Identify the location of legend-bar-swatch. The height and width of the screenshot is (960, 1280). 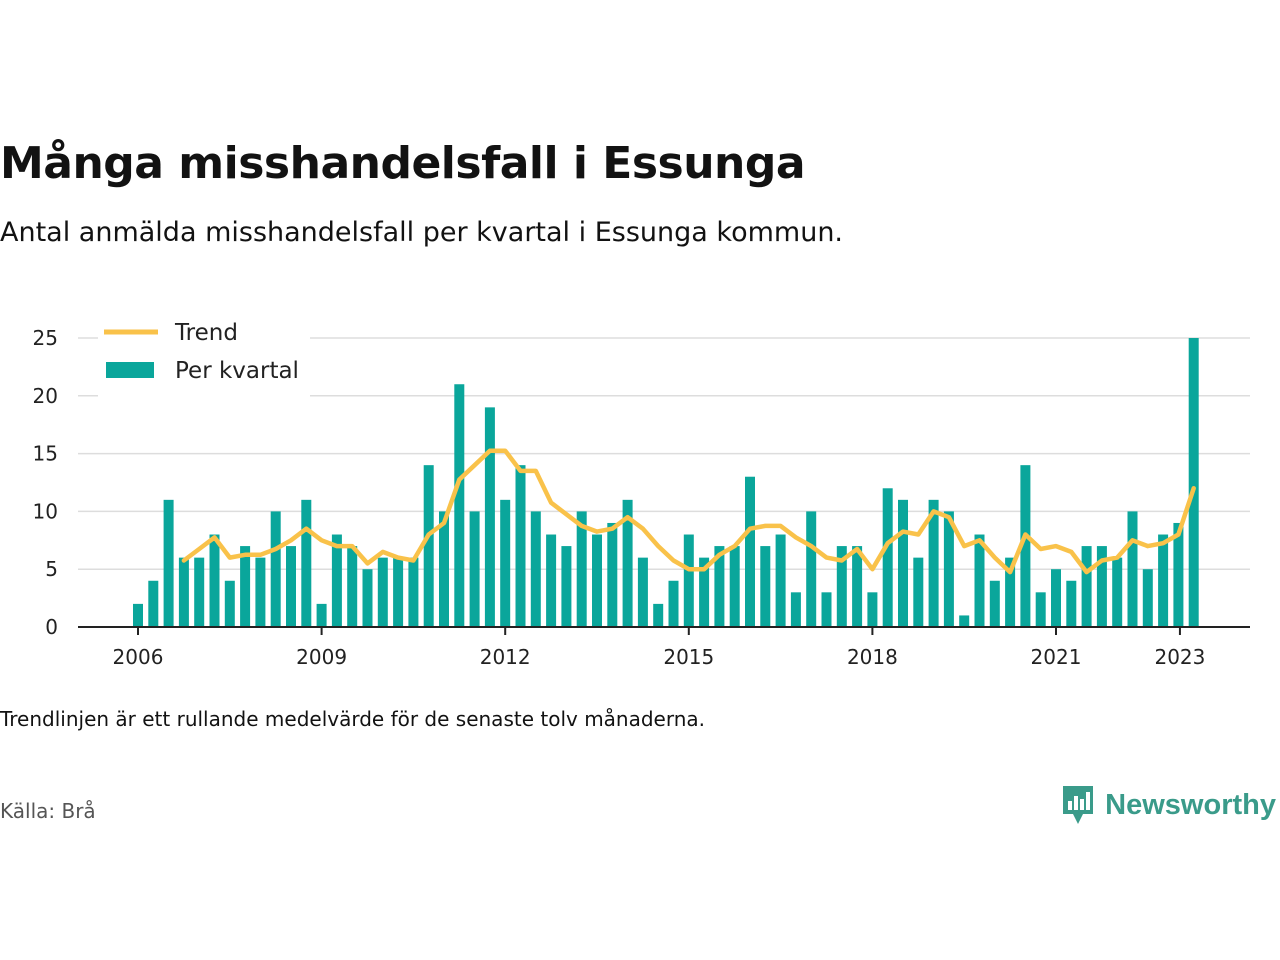
(130, 370).